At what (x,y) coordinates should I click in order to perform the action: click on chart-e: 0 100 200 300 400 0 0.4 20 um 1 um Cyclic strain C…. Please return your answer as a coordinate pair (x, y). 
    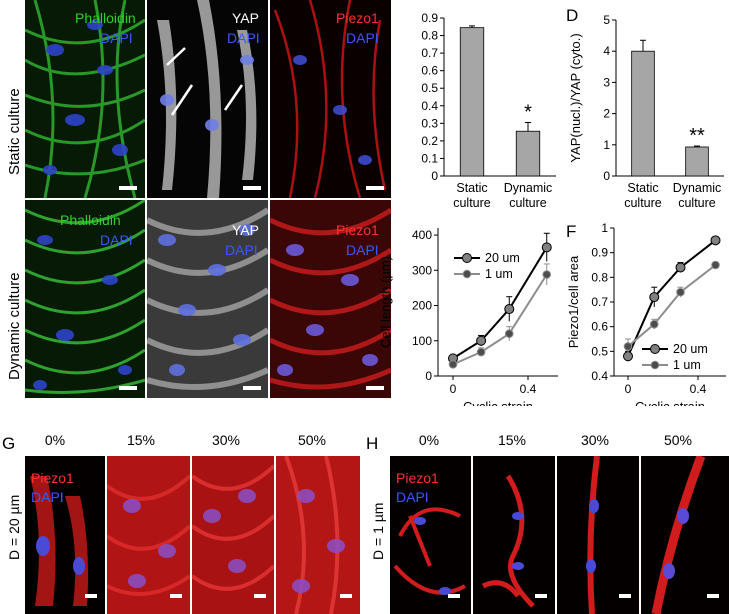
    Looking at the image, I should click on (468, 317).